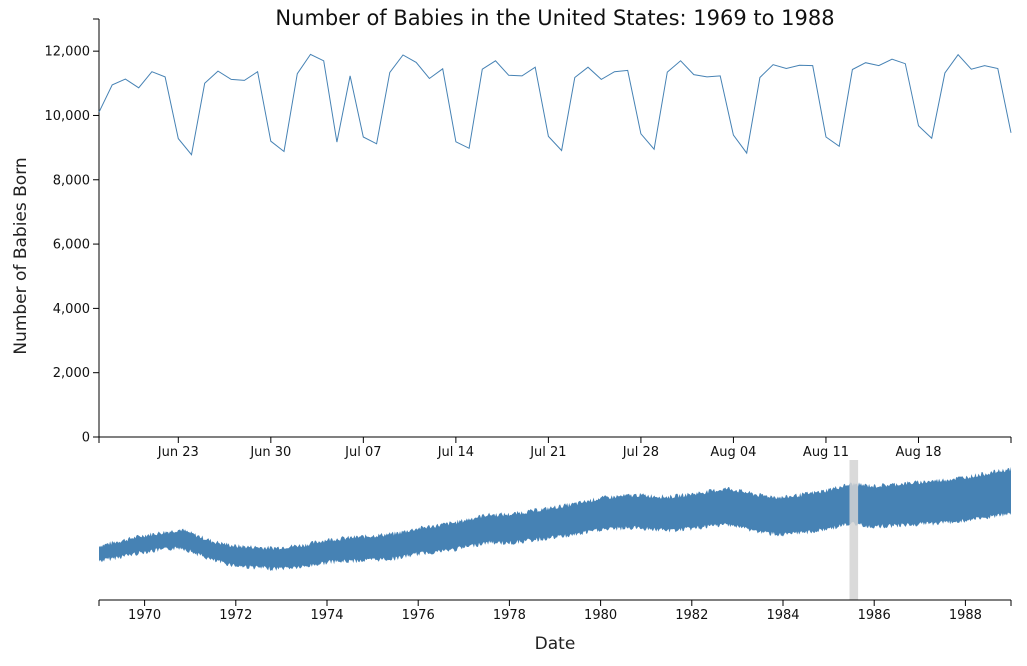 Image resolution: width=1027 pixels, height=666 pixels. Describe the element at coordinates (733, 452) in the screenshot. I see `focus-x-tick-label: Aug 04` at that location.